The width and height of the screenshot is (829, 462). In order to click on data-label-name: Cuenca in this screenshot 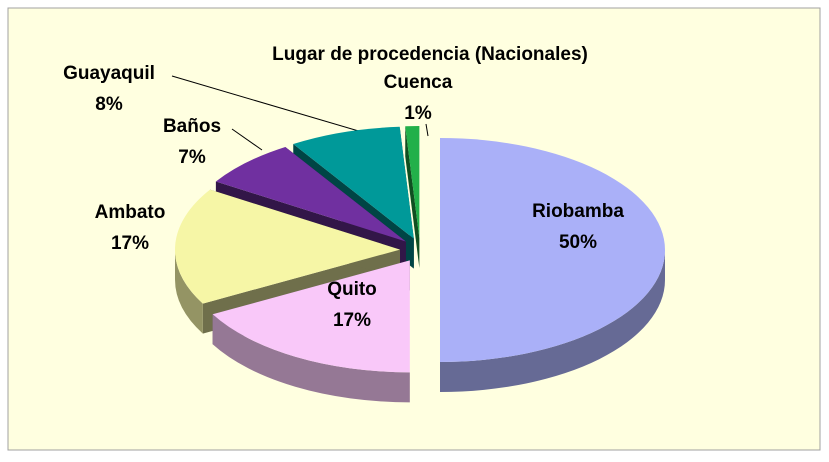, I will do `click(418, 82)`.